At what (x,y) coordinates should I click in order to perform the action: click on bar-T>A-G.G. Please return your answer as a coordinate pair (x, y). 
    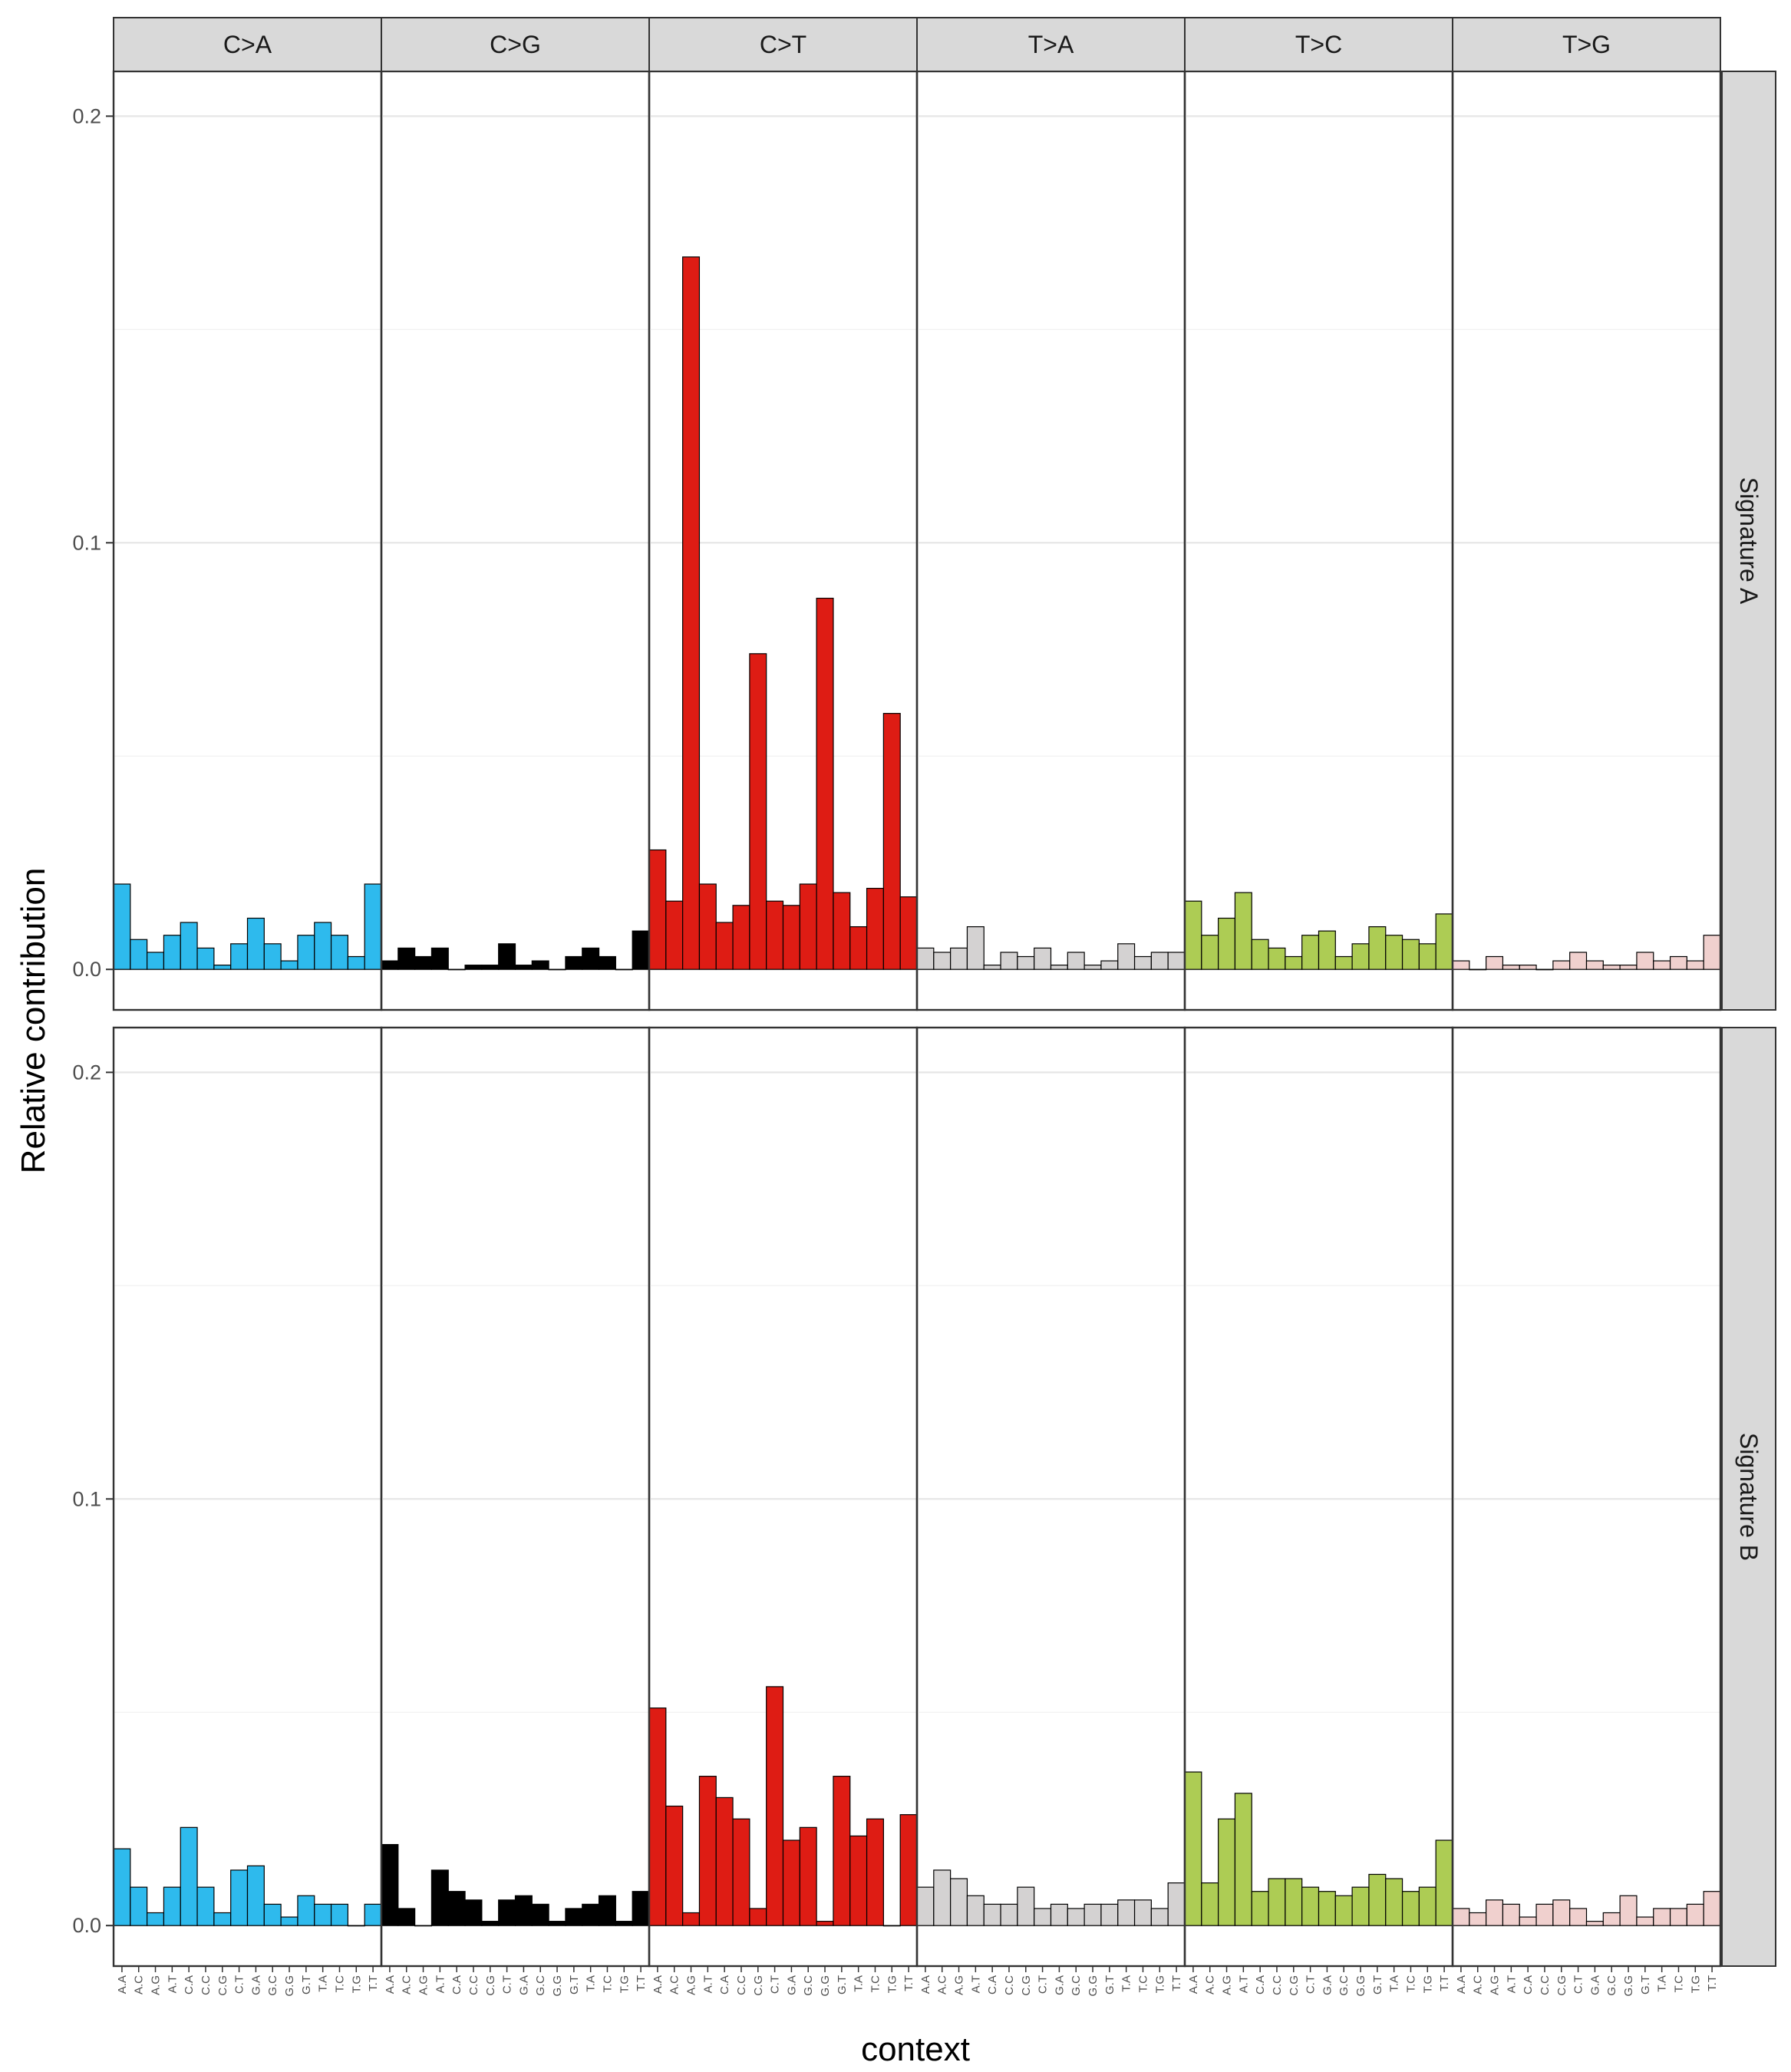
    Looking at the image, I should click on (1093, 1914).